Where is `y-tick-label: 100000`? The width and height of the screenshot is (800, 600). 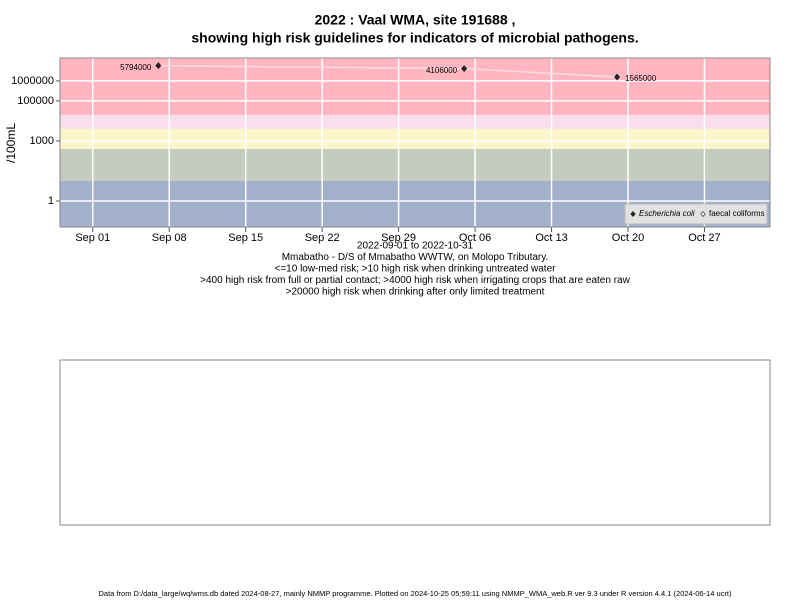 y-tick-label: 100000 is located at coordinates (35, 101).